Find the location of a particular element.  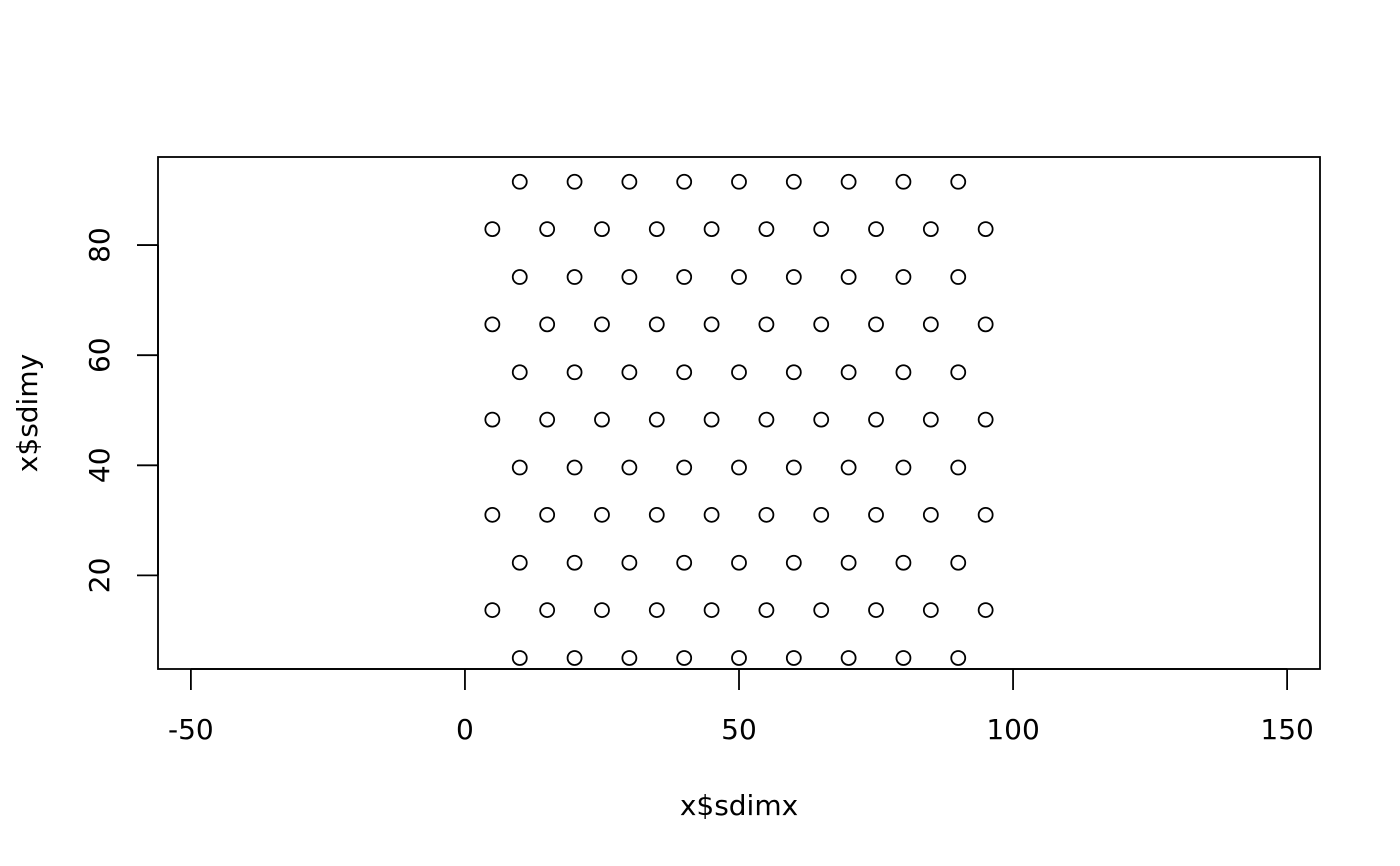

x-tick-label: 150 is located at coordinates (1286, 729).